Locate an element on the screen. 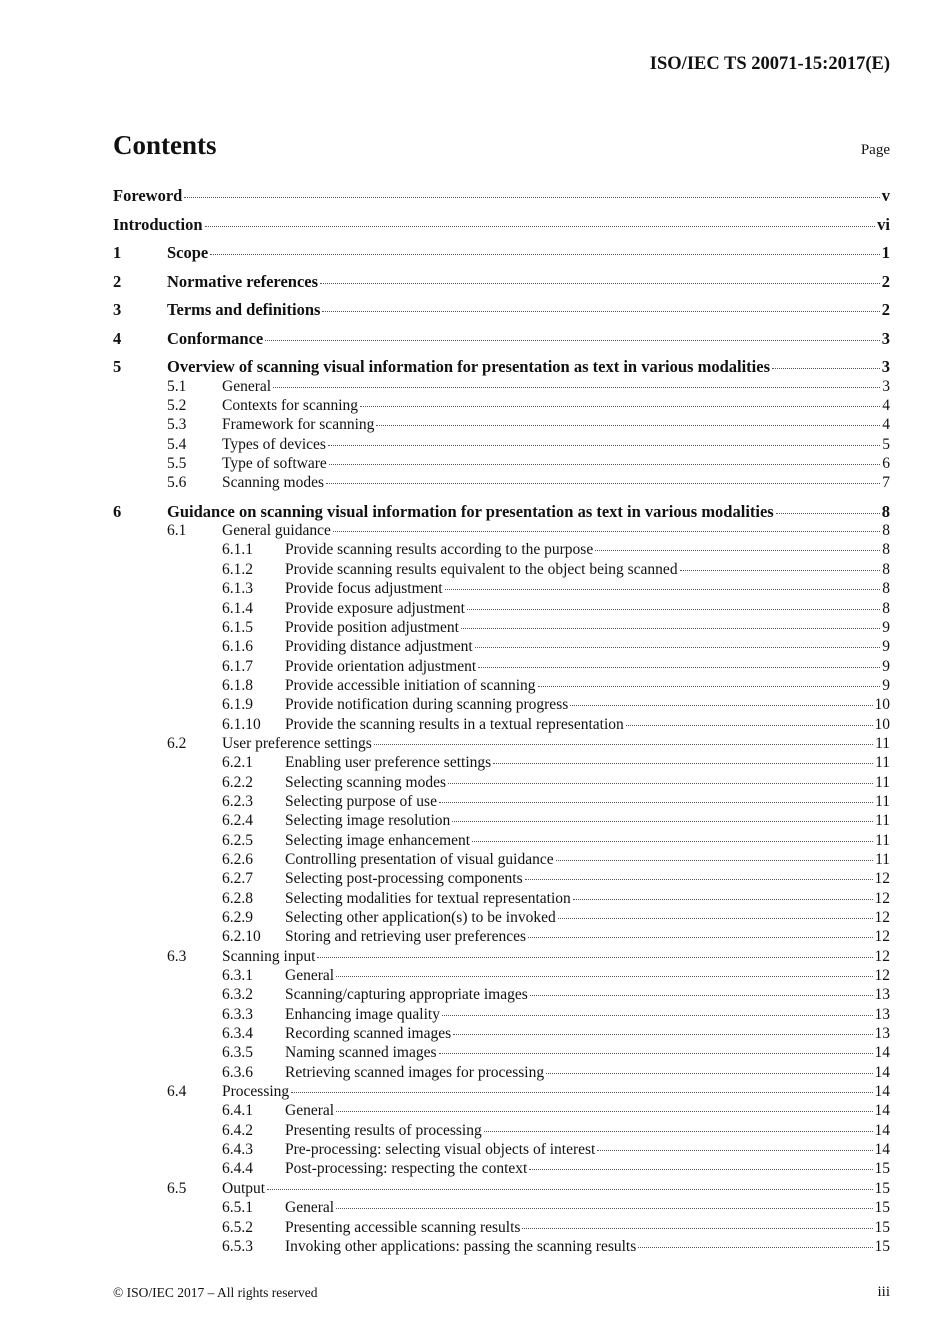  toc-entry-number: 6.2.8 is located at coordinates (237, 898).